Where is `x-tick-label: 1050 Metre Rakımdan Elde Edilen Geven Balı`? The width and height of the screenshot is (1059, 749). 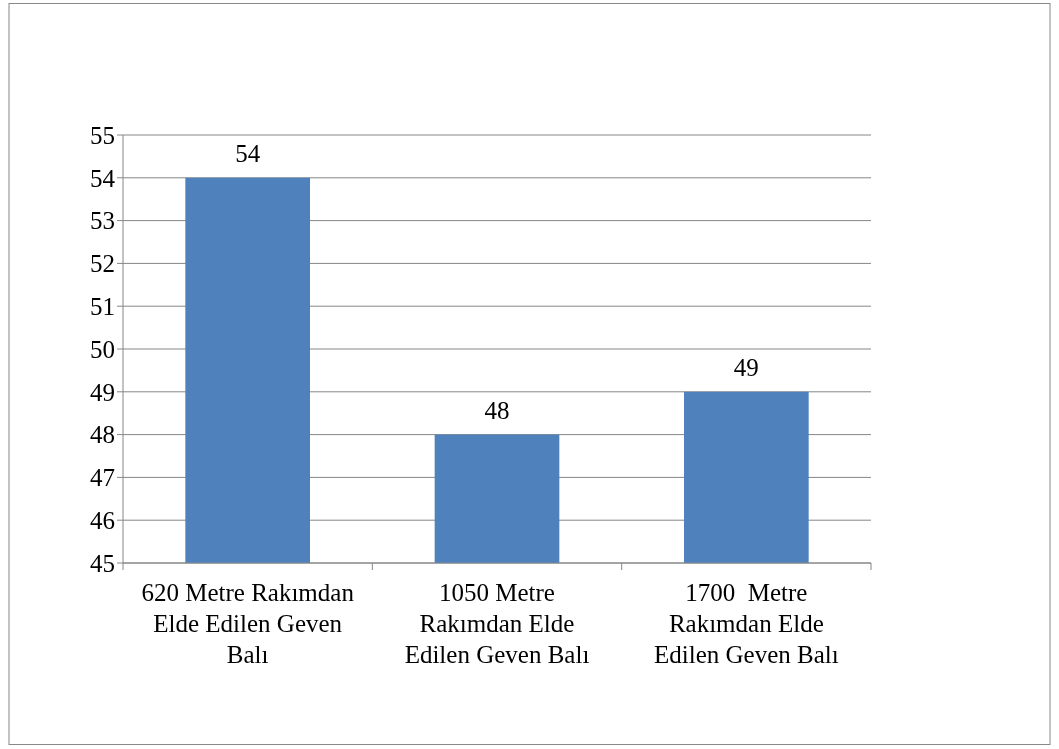 x-tick-label: 1050 Metre Rakımdan Elde Edilen Geven Balı is located at coordinates (497, 623).